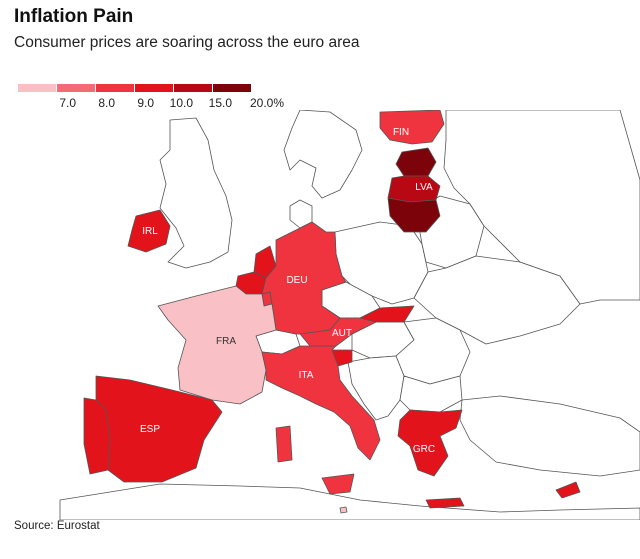  I want to click on country-greece-crete, so click(445, 503).